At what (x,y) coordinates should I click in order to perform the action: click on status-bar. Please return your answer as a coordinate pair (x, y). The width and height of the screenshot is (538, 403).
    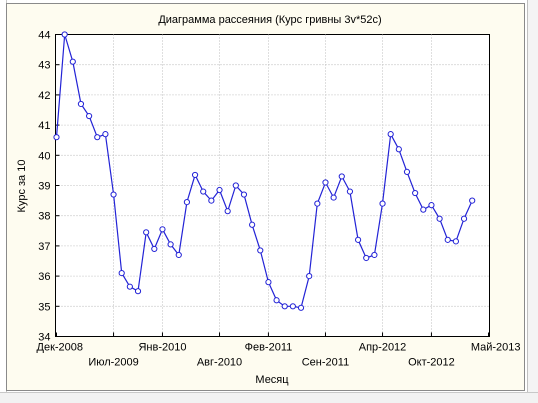
    Looking at the image, I should click on (269, 397).